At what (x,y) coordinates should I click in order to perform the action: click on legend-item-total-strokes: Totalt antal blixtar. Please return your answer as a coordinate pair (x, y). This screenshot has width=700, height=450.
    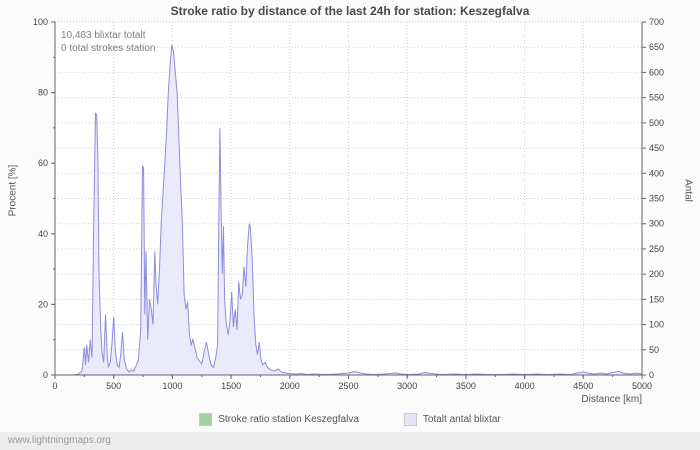
    Looking at the image, I should click on (452, 419).